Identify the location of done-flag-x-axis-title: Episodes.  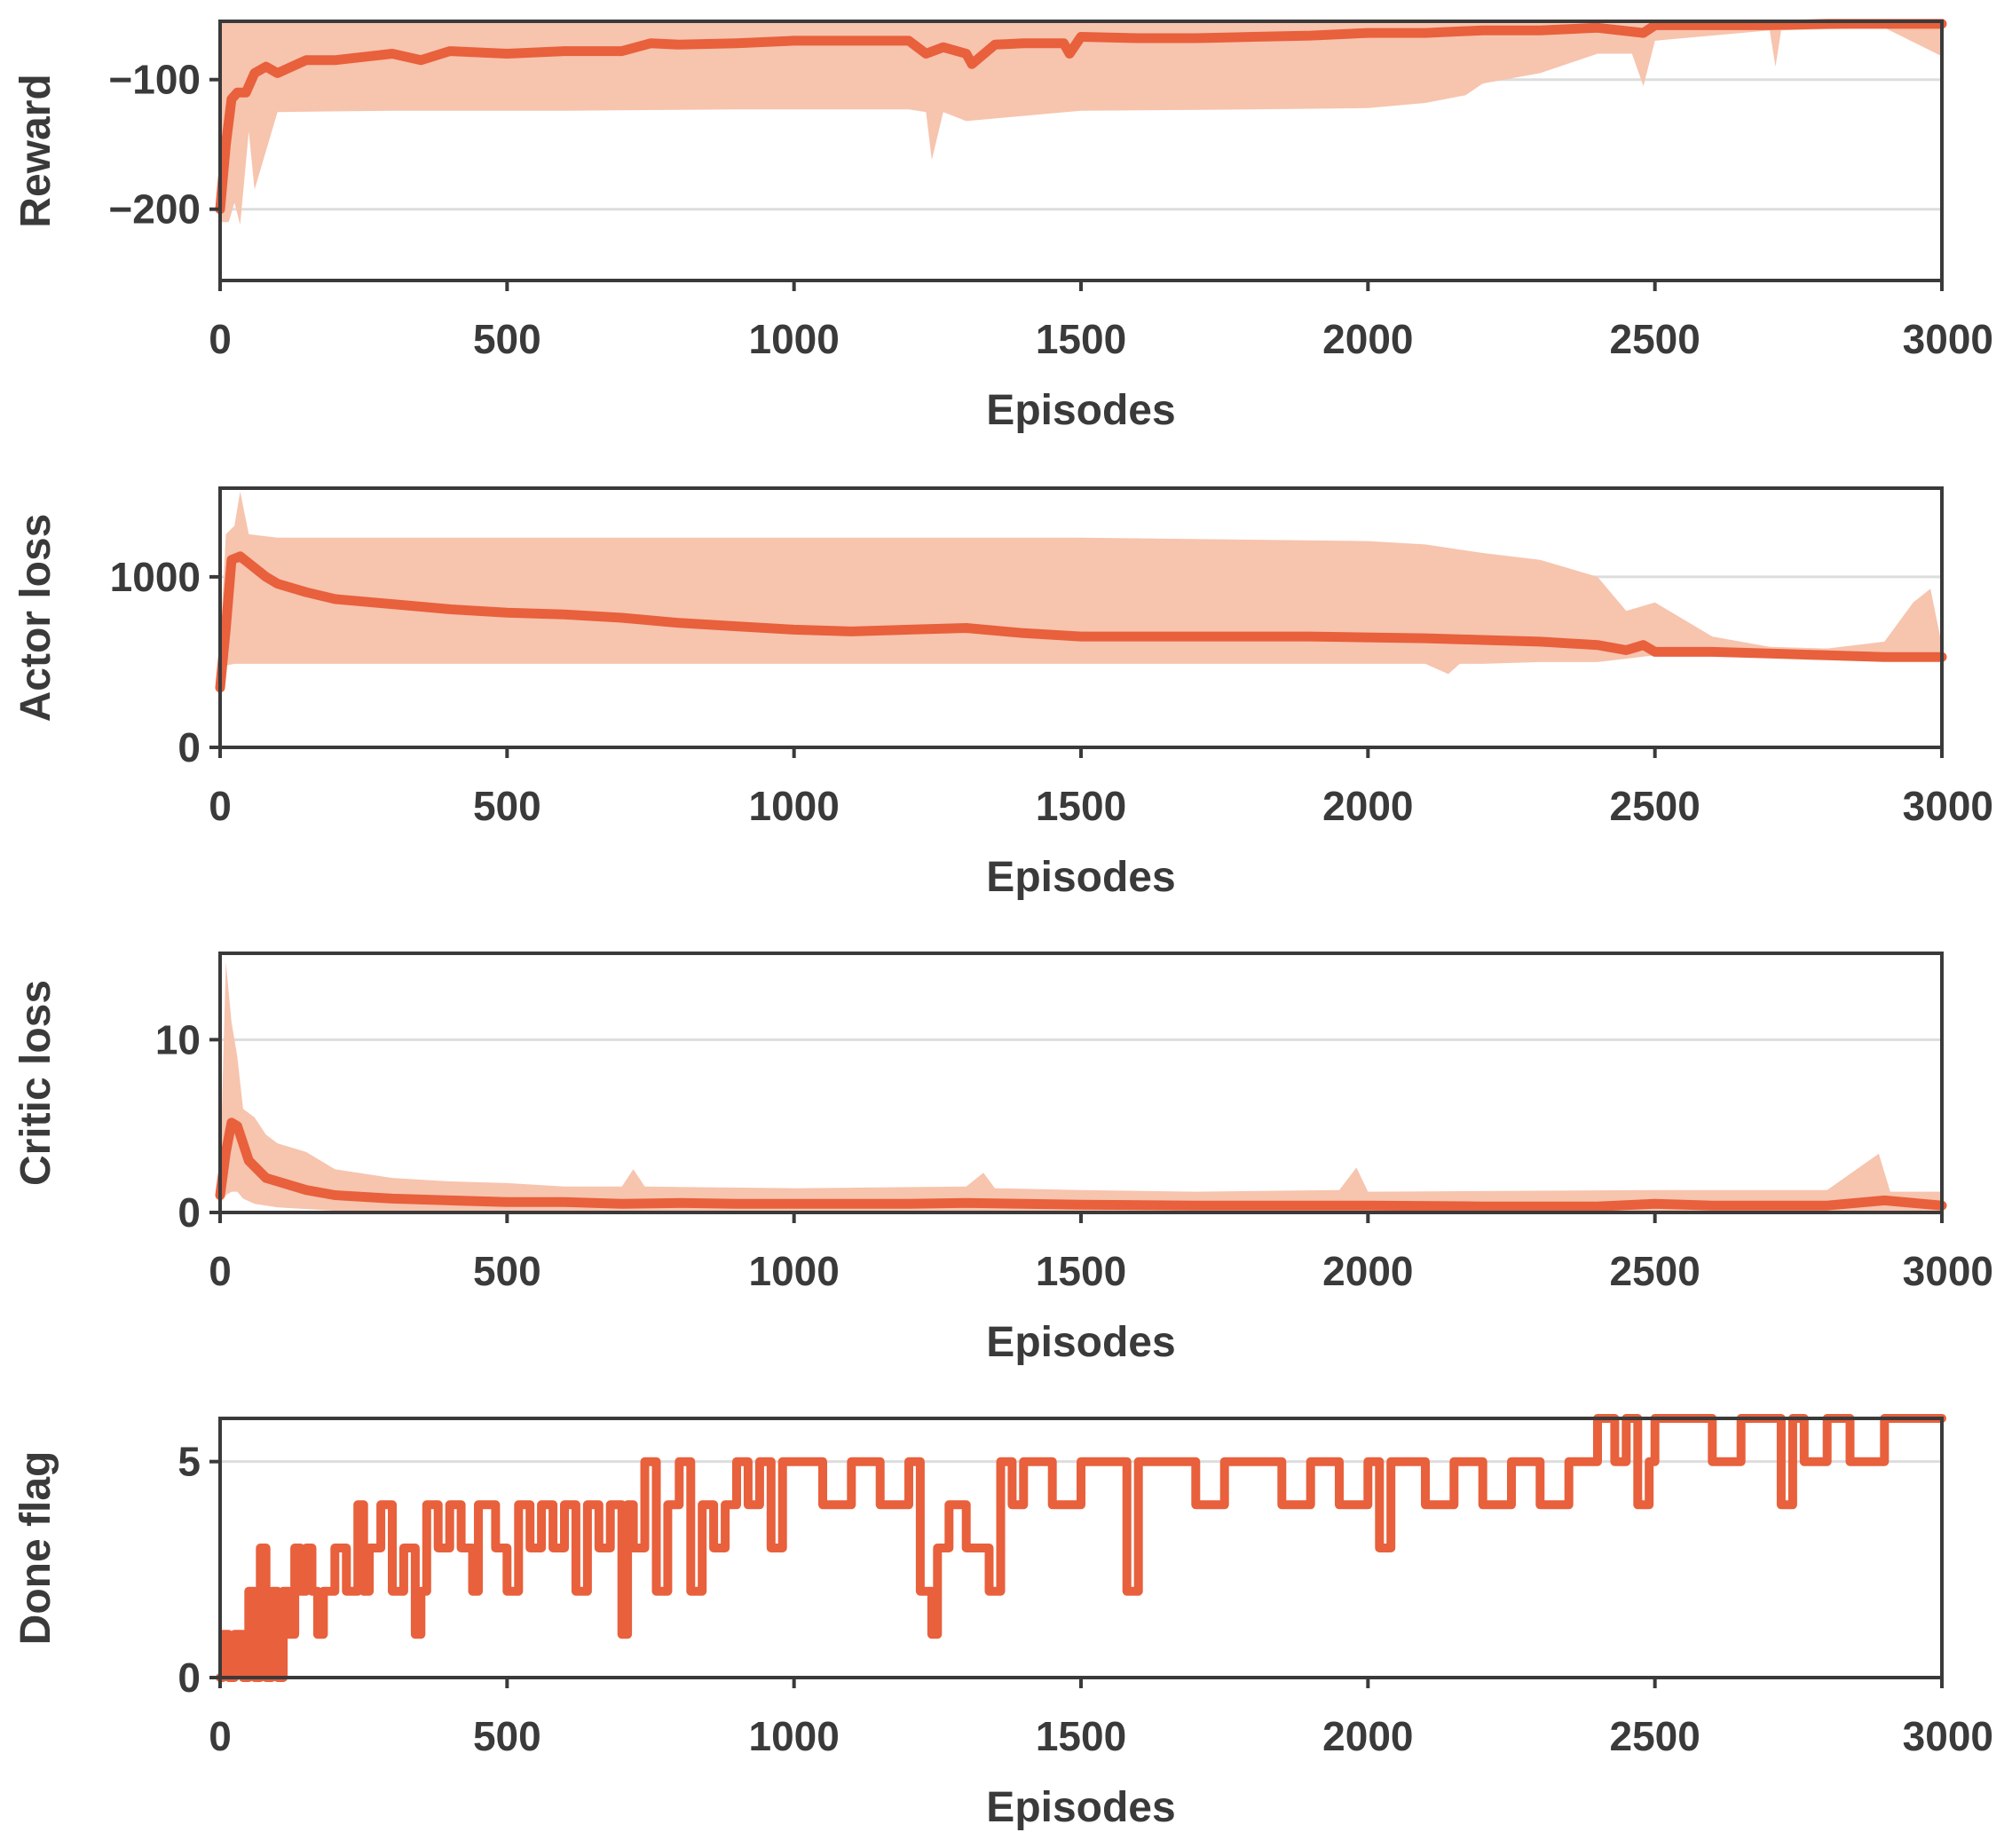
(1080, 1808).